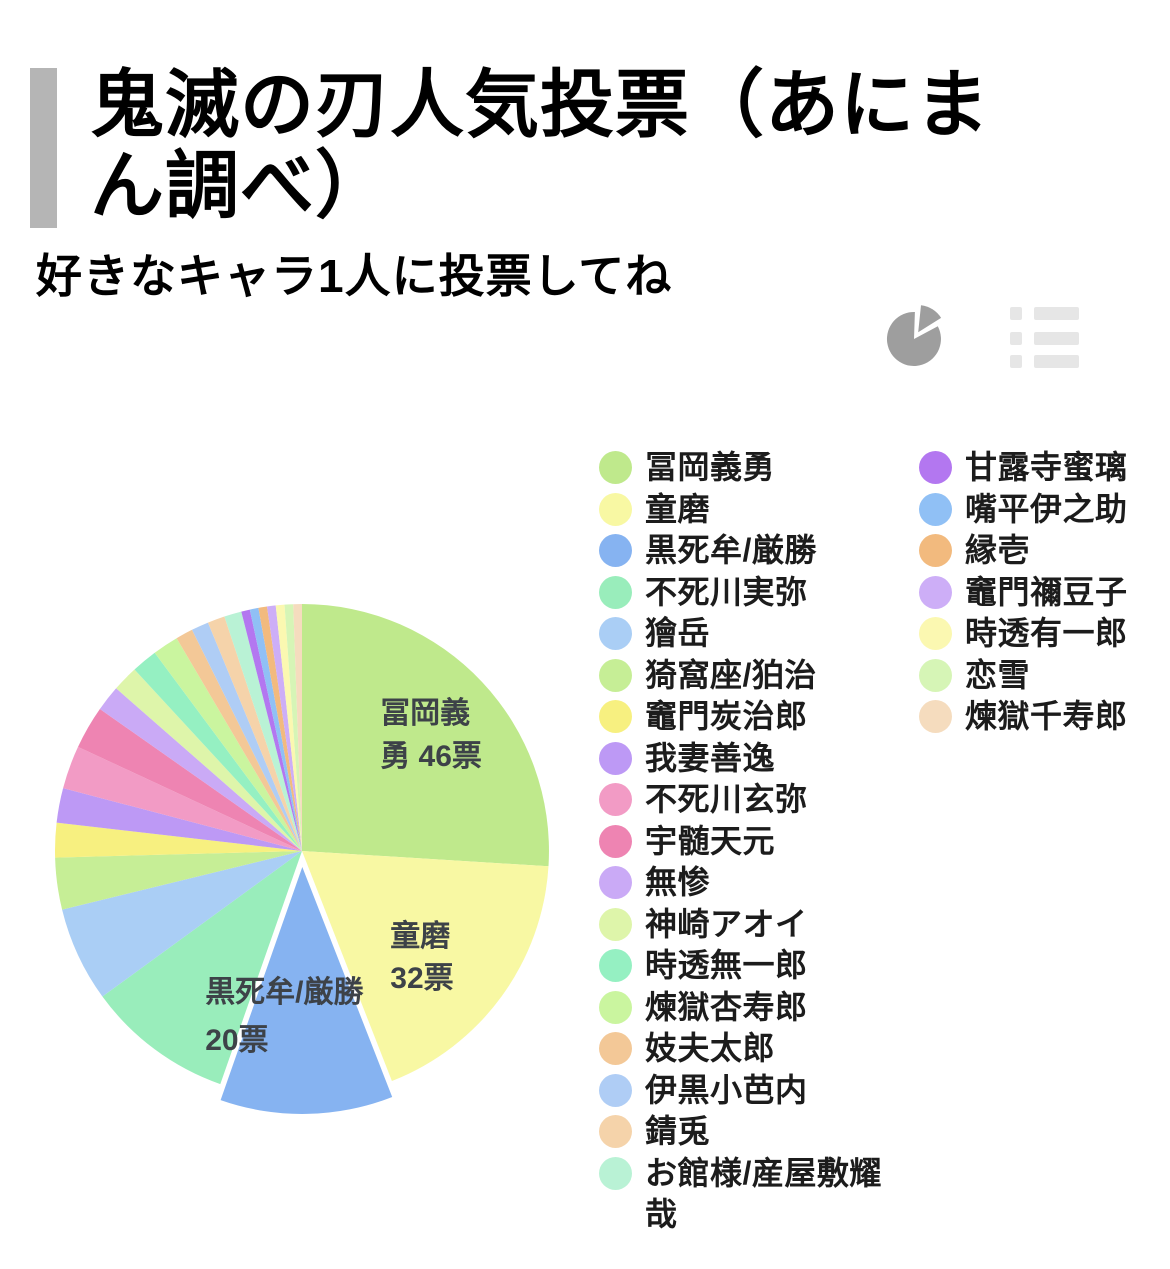  I want to click on legend-item-19: 甘露寺蜜璃, so click(1041, 468).